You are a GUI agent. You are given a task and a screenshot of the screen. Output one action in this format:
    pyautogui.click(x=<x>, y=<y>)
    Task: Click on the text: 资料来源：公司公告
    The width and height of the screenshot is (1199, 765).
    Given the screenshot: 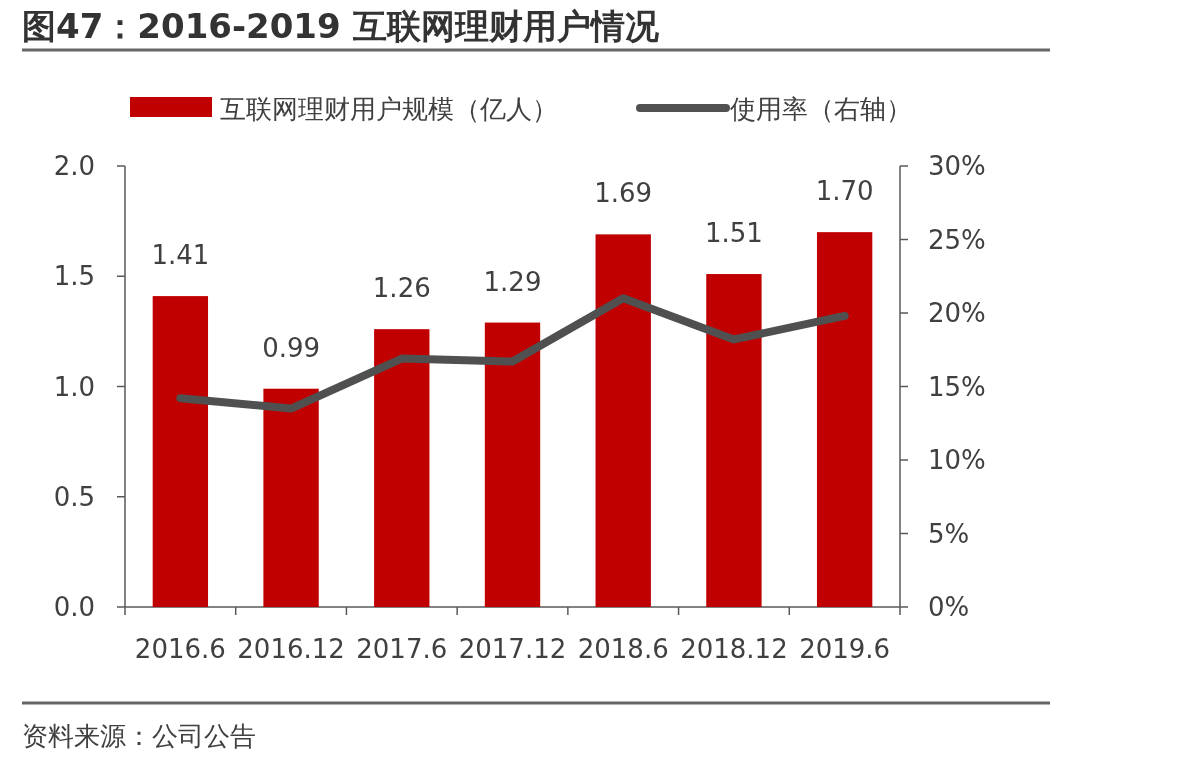 What is the action you would take?
    pyautogui.click(x=139, y=736)
    